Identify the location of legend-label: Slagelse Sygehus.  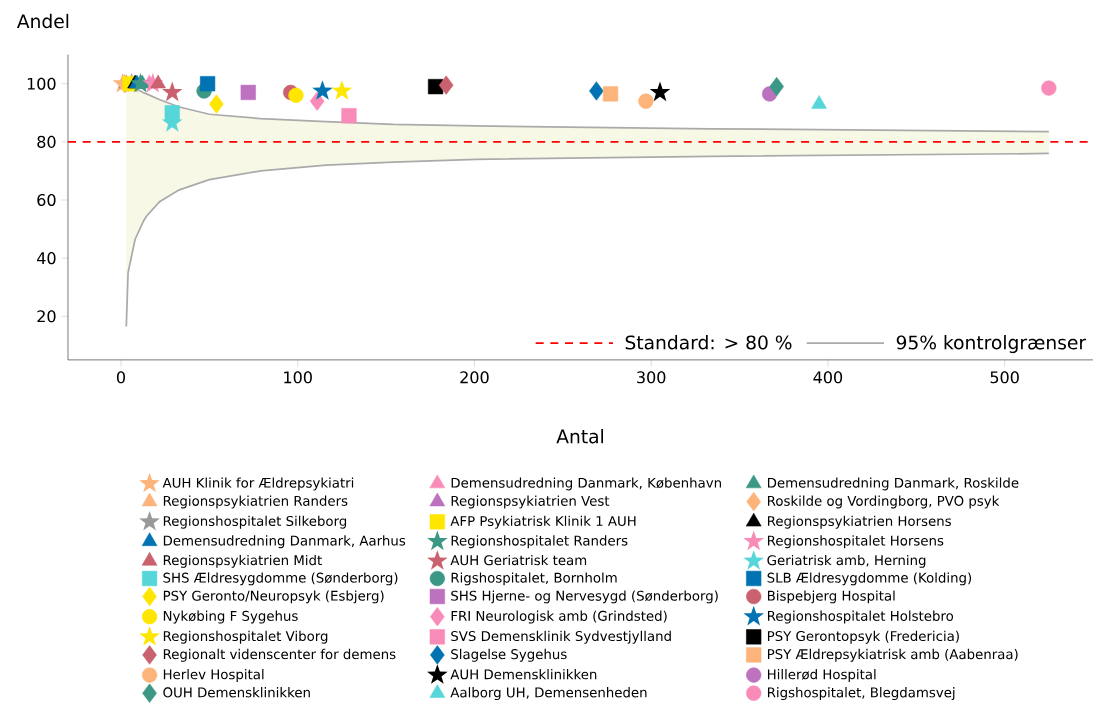
(509, 655).